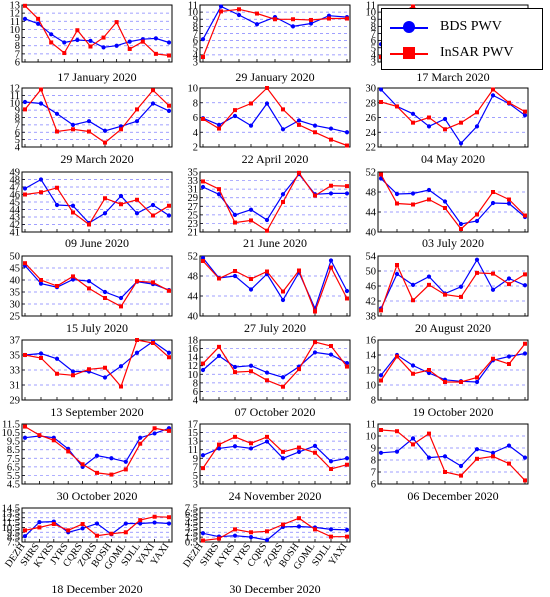 This screenshot has width=550, height=597. Describe the element at coordinates (15, 401) in the screenshot. I see `y-tick-label: 29` at that location.